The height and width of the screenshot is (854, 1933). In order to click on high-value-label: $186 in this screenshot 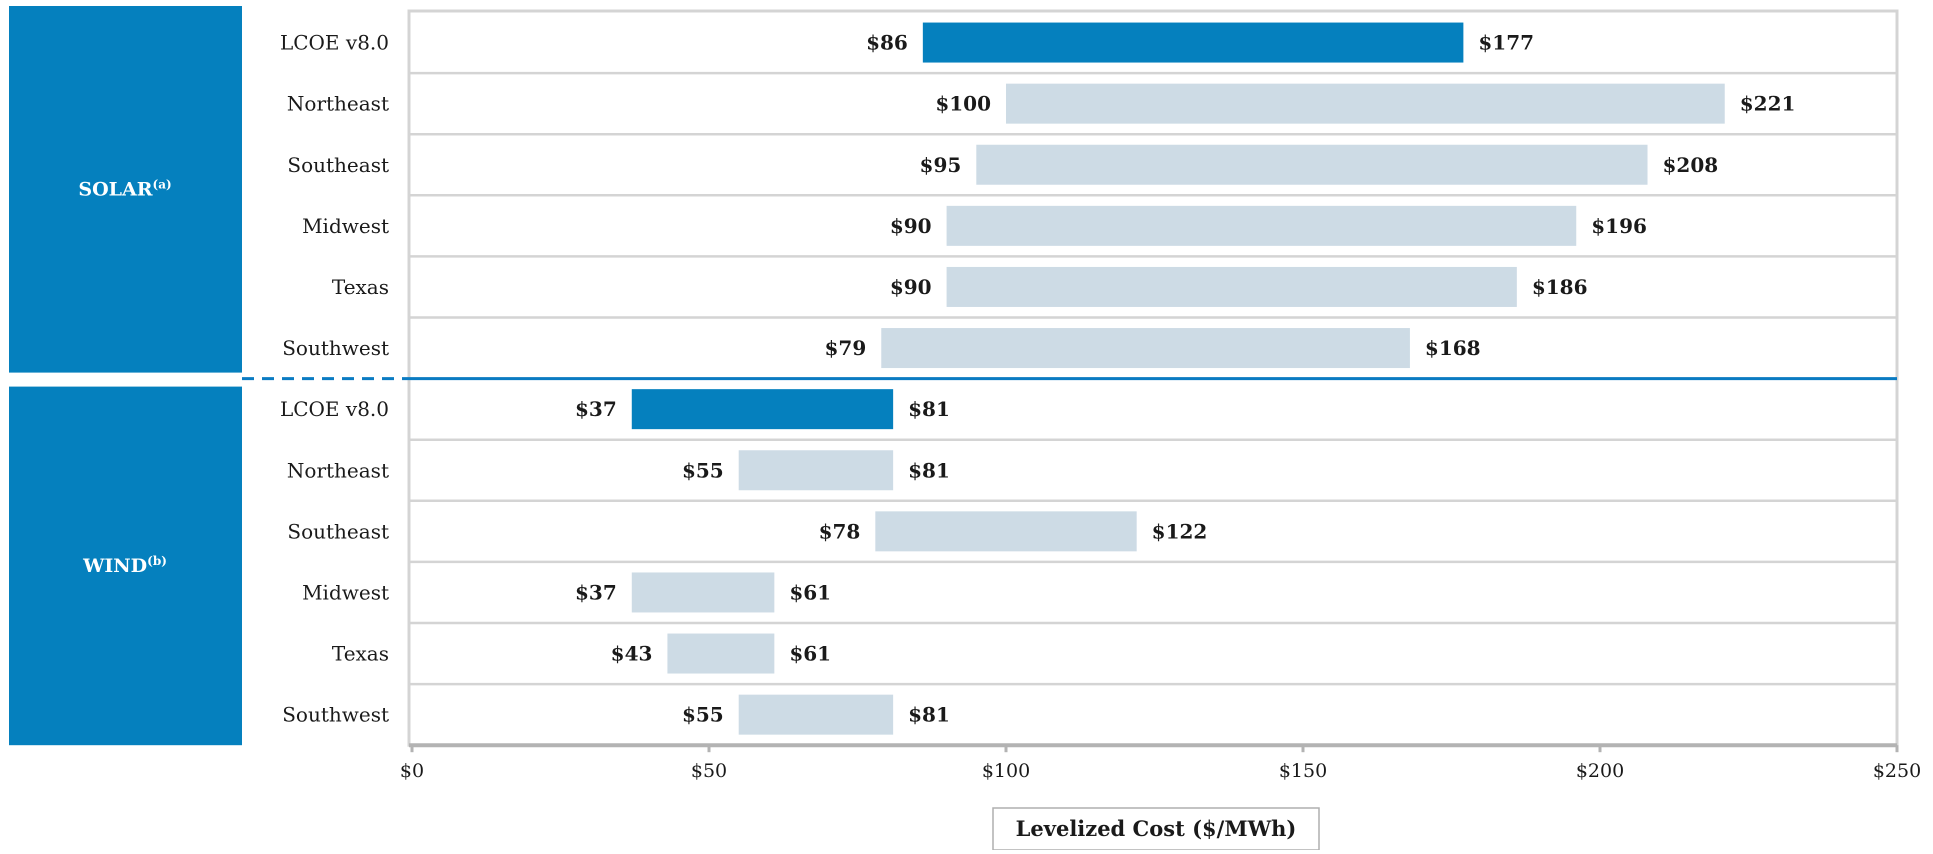, I will do `click(1560, 287)`.